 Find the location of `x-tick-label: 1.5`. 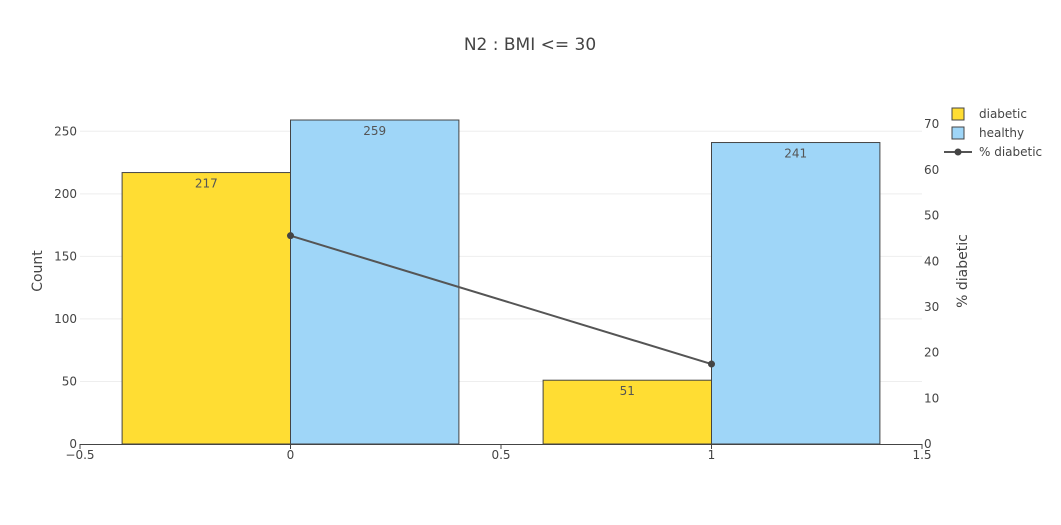

x-tick-label: 1.5 is located at coordinates (921, 455).